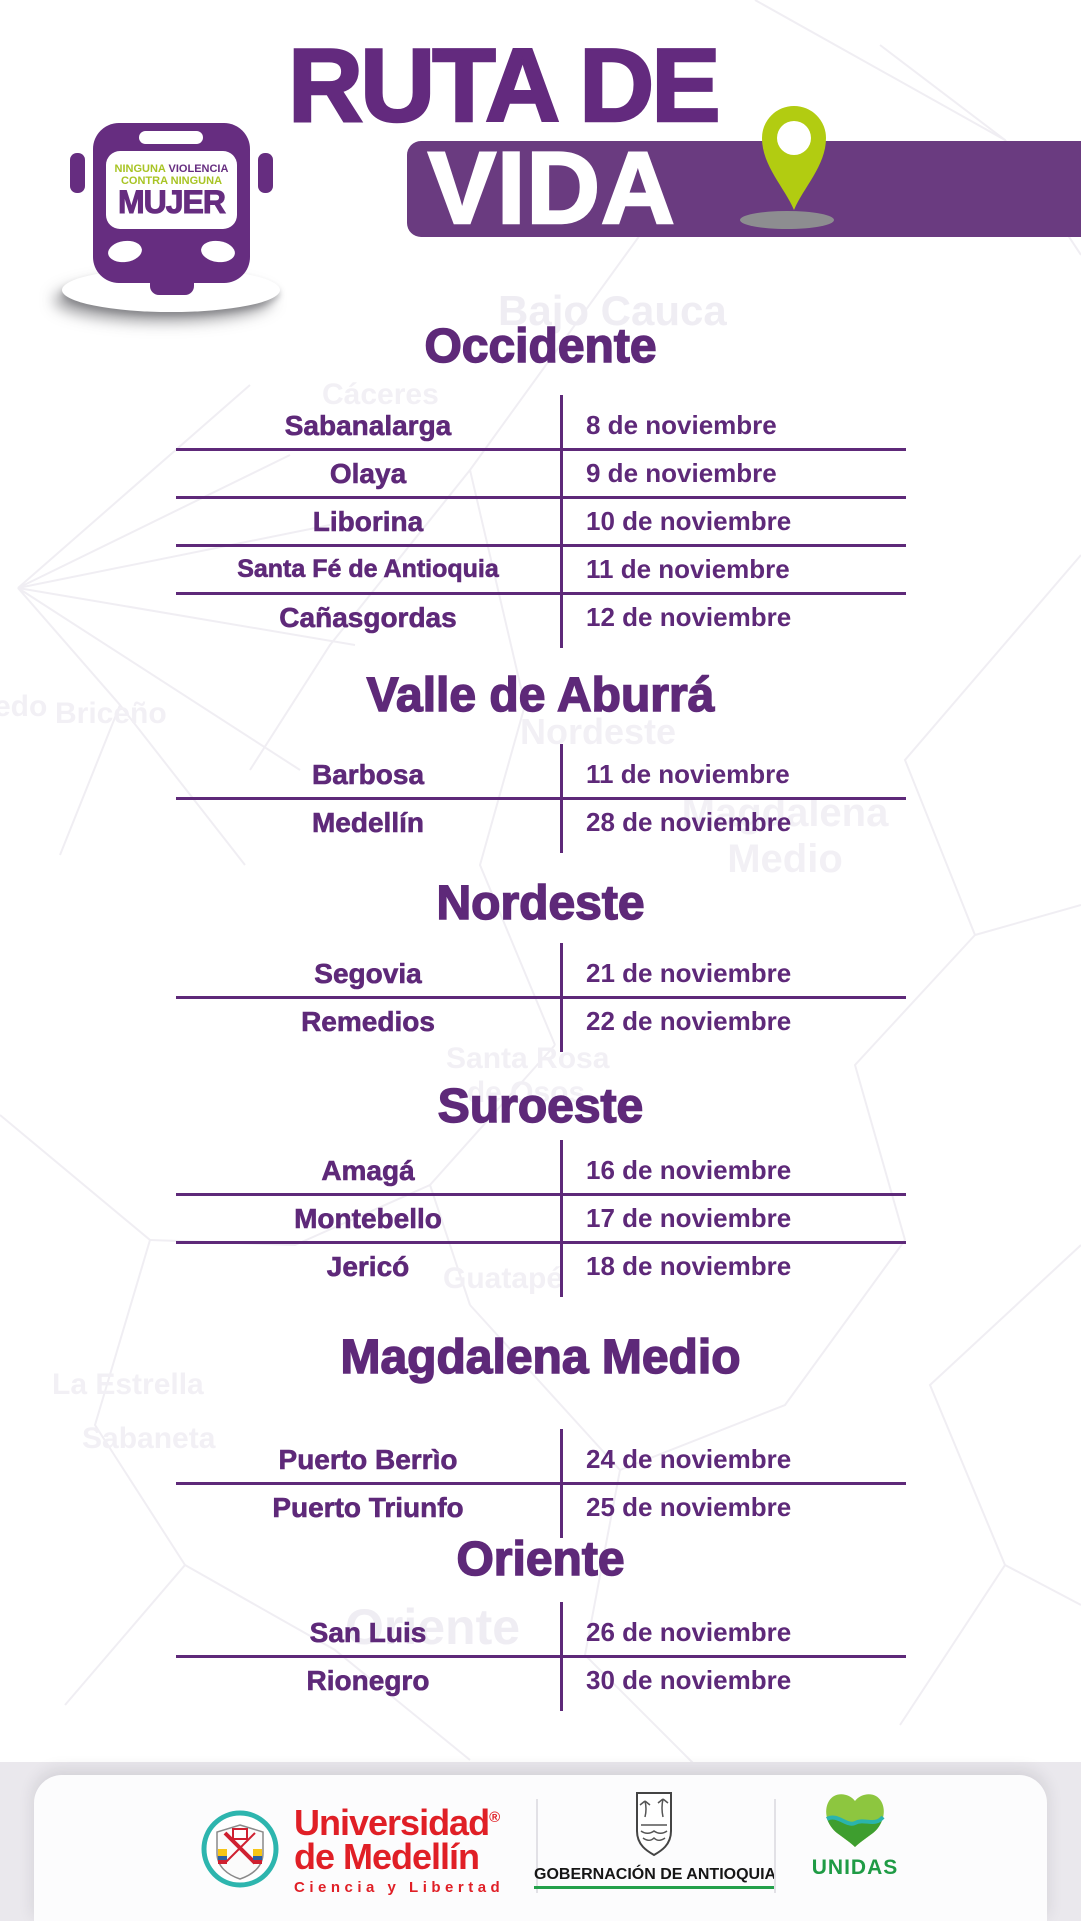 The height and width of the screenshot is (1921, 1081). What do you see at coordinates (368, 822) in the screenshot?
I see `town-name: Medellín` at bounding box center [368, 822].